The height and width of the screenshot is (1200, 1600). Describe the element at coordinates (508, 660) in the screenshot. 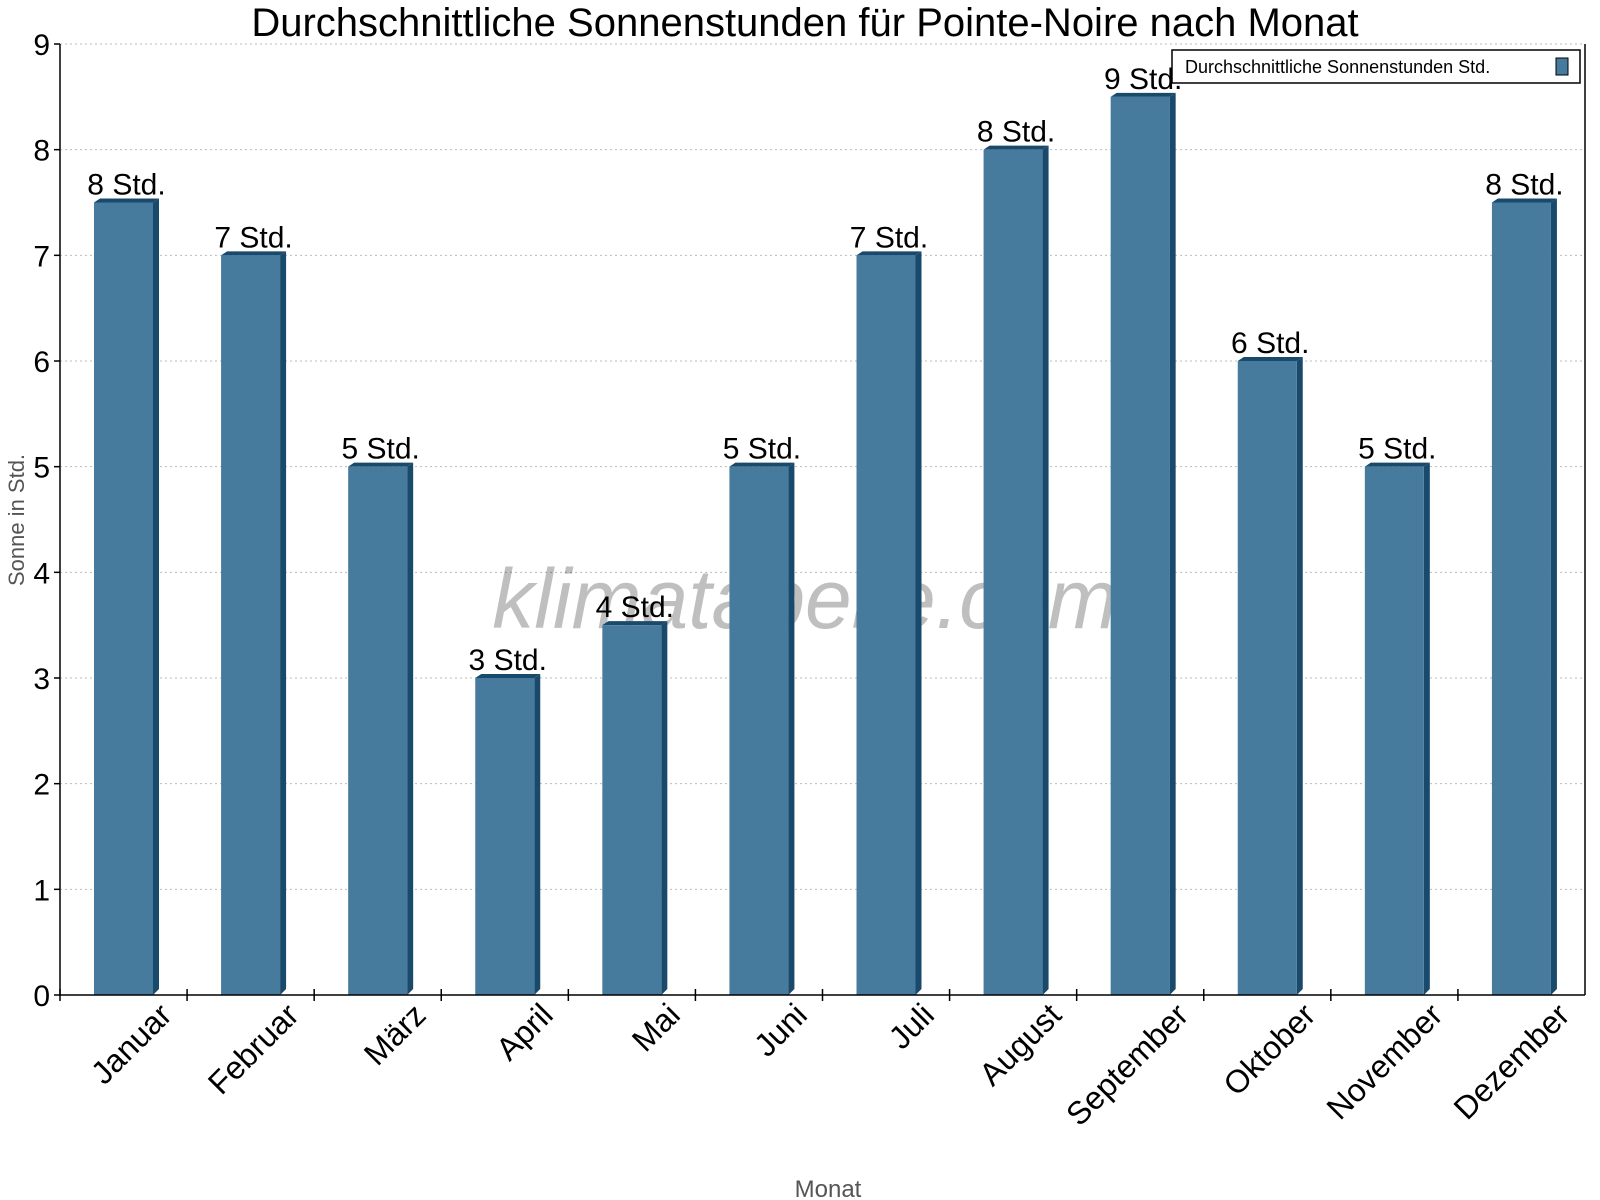

I see `data-label: 3 Std.` at that location.